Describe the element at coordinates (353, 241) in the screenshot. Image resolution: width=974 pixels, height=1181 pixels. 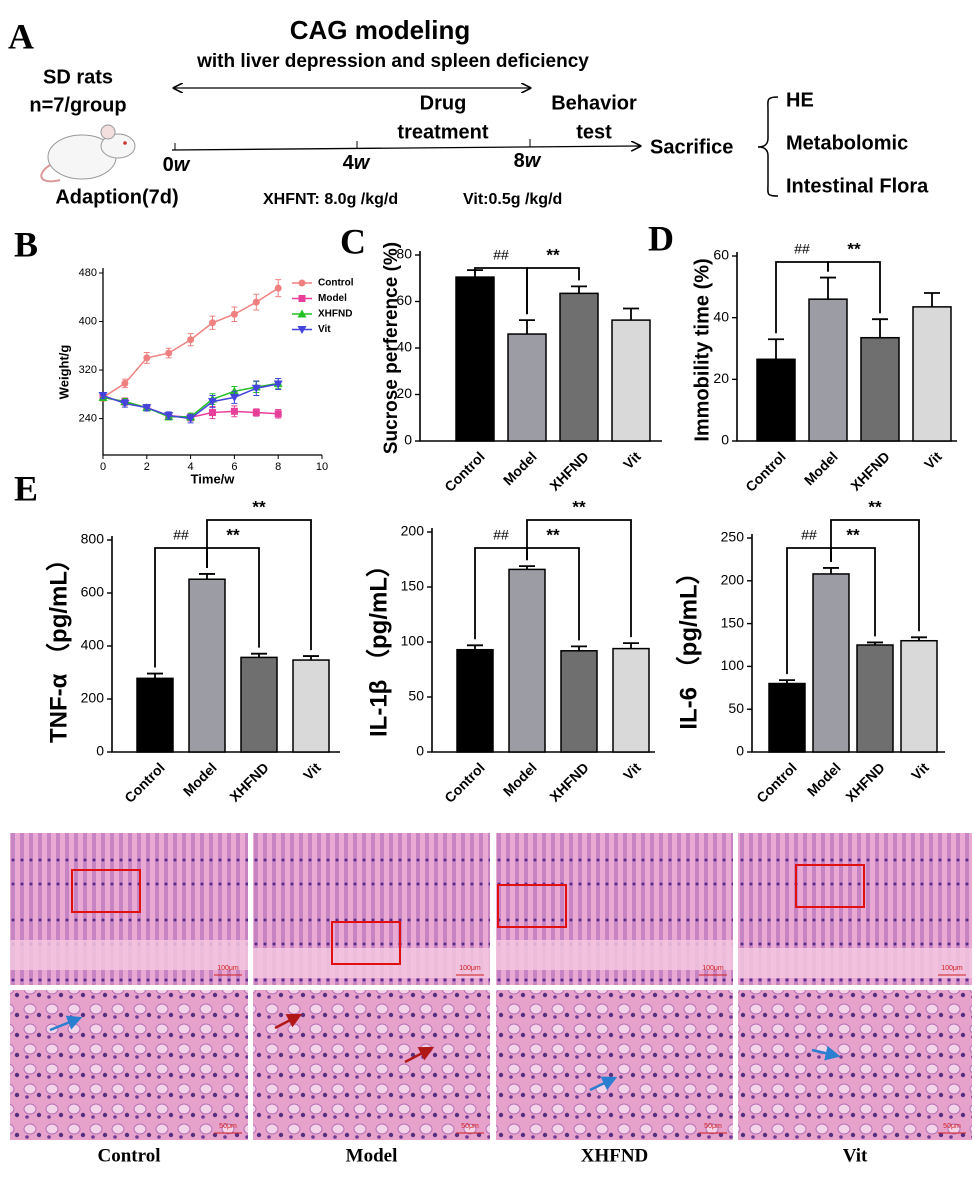
I see `panel-letter: C` at that location.